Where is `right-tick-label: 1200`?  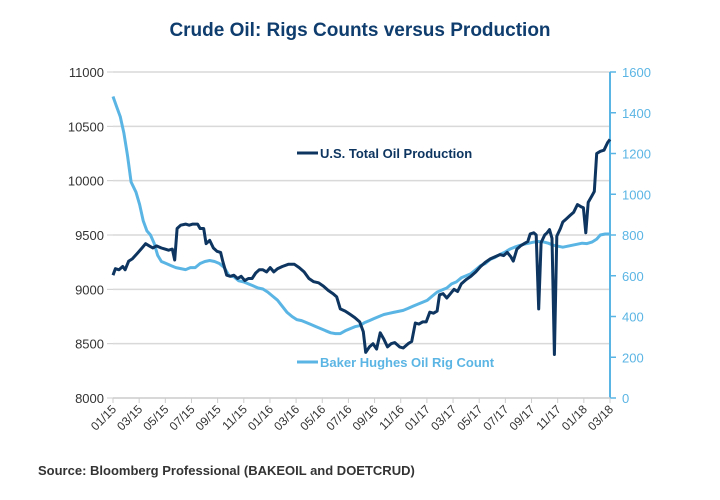 right-tick-label: 1200 is located at coordinates (636, 154).